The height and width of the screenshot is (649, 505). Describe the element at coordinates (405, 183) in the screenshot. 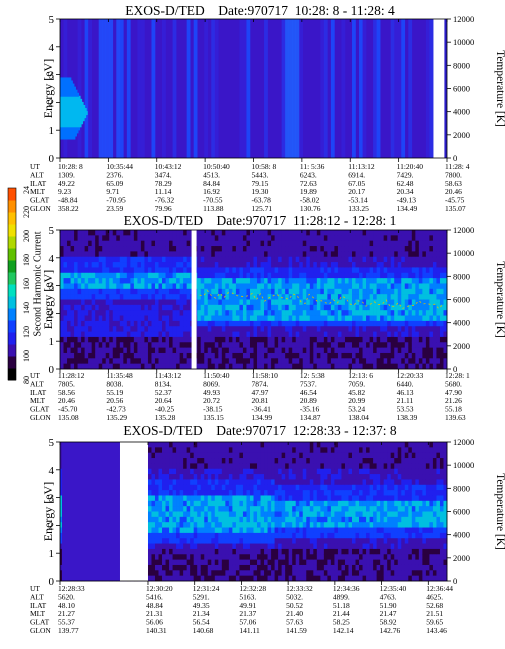

I see `table-cell: 62.48` at that location.